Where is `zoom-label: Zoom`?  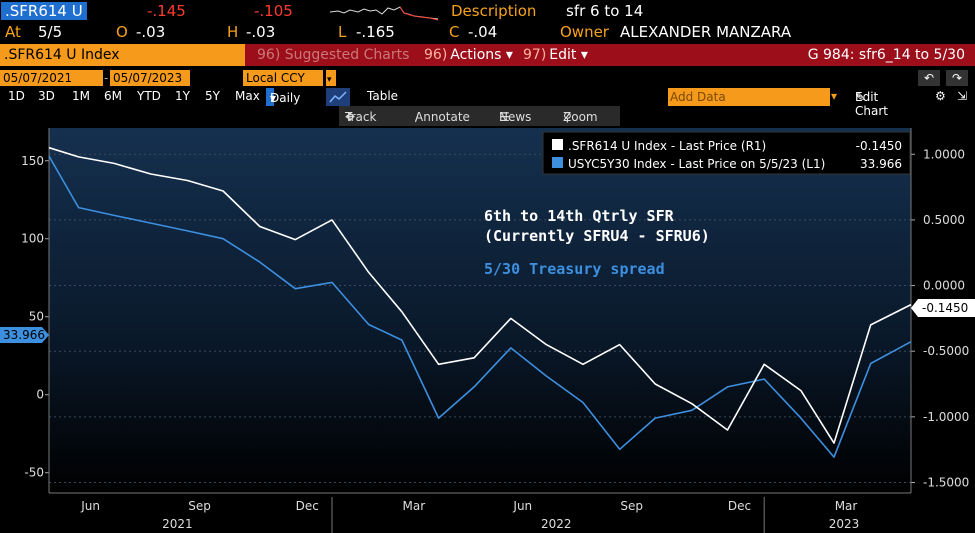 zoom-label: Zoom is located at coordinates (580, 117).